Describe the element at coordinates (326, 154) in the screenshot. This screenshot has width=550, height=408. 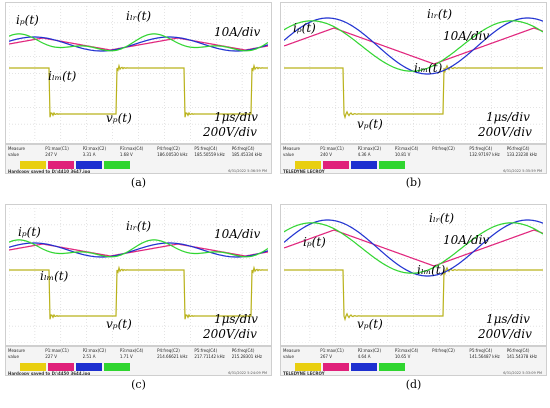
I see `value-p1: 240 V` at that location.